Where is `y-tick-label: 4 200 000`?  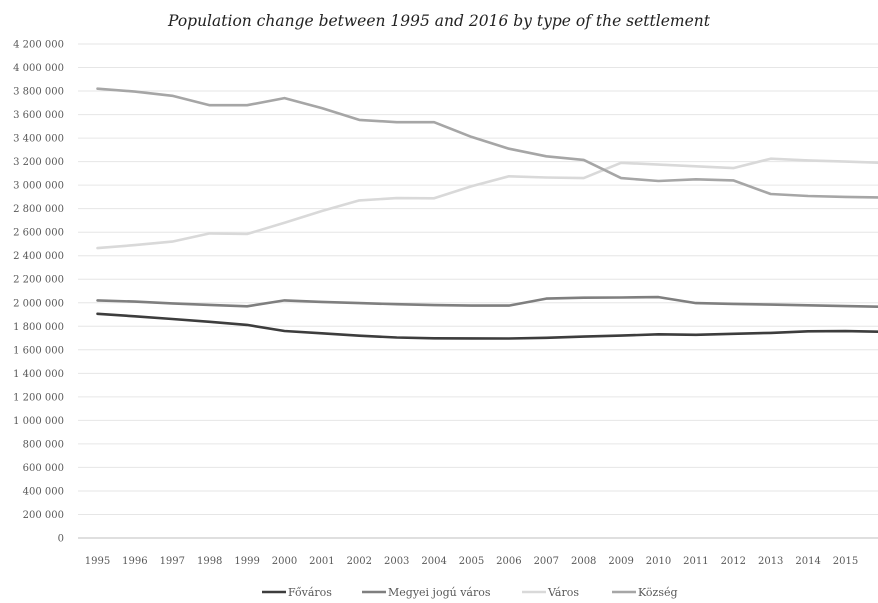
y-tick-label: 4 200 000 is located at coordinates (38, 45).